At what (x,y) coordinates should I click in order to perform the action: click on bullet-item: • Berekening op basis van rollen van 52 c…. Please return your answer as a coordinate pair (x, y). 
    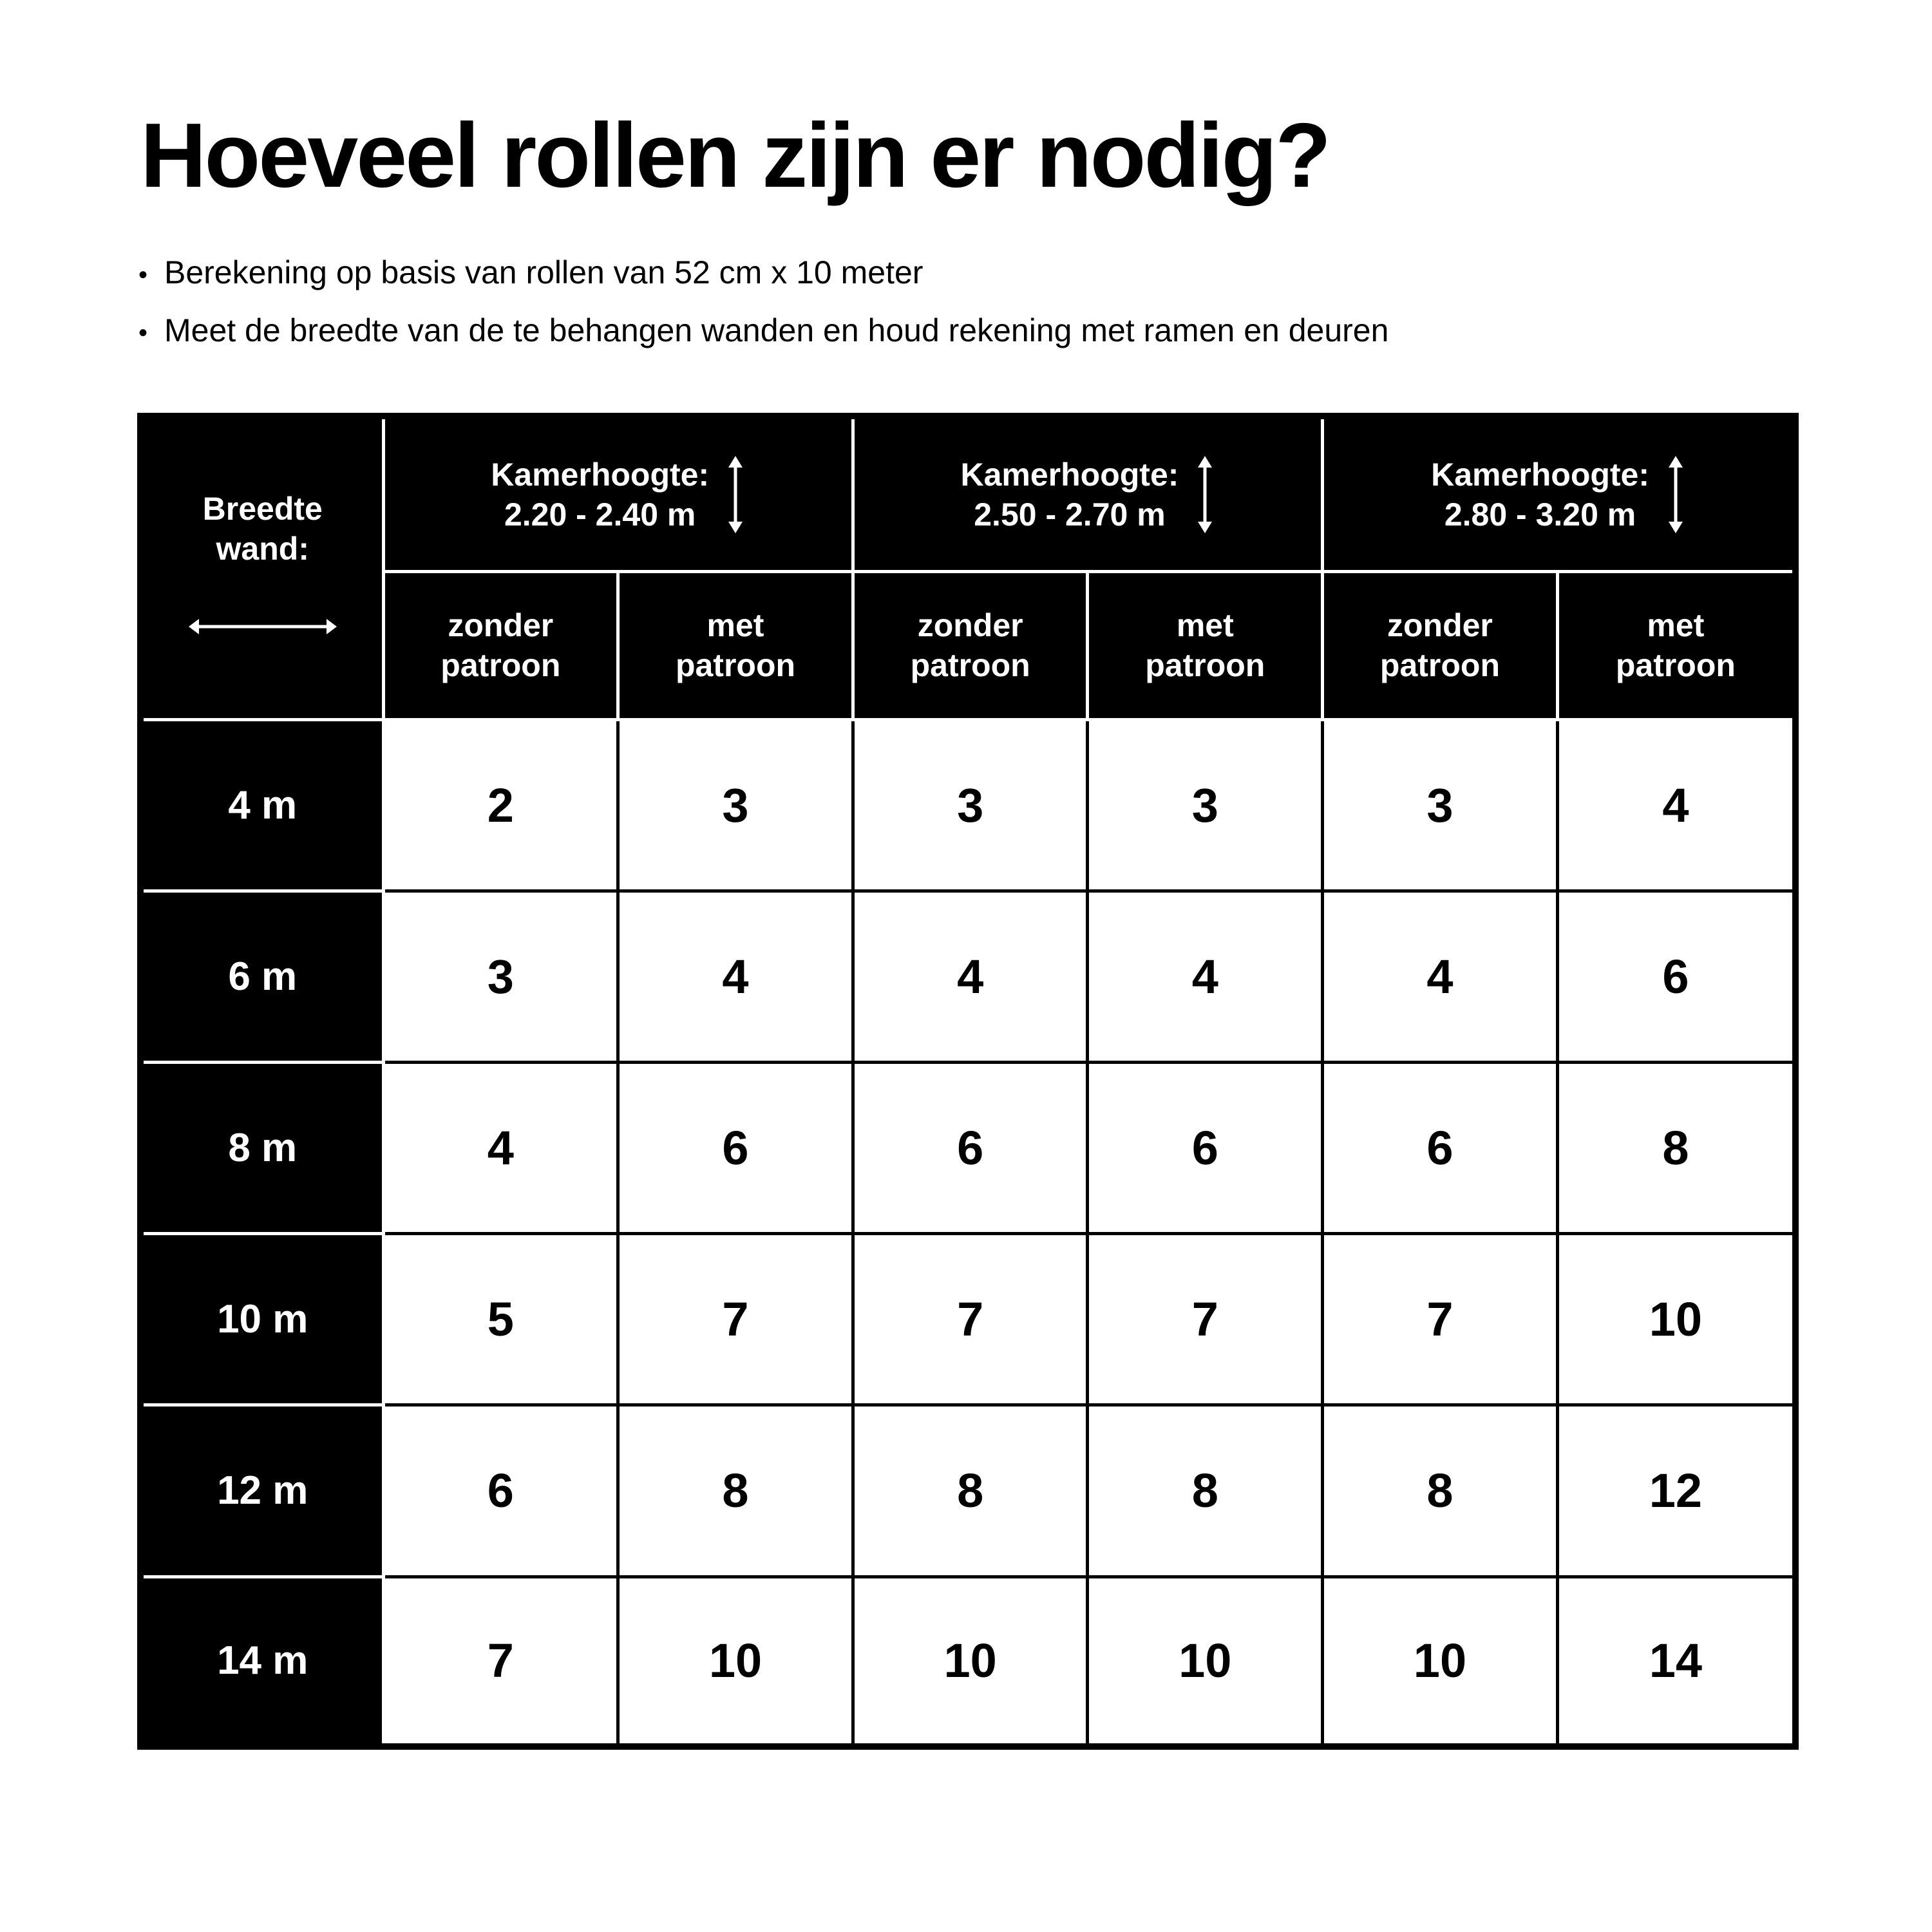
    Looking at the image, I should click on (530, 272).